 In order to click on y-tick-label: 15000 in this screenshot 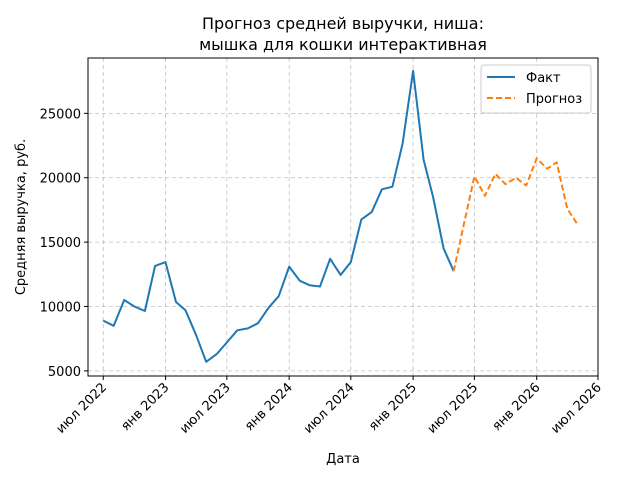, I will do `click(60, 243)`.